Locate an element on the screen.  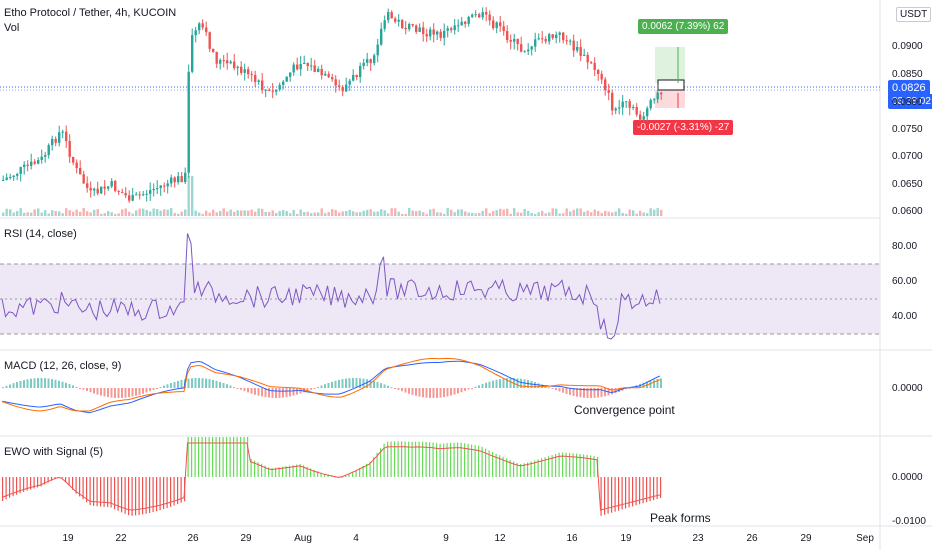
convergence-annotation: Convergence point is located at coordinates (624, 410).